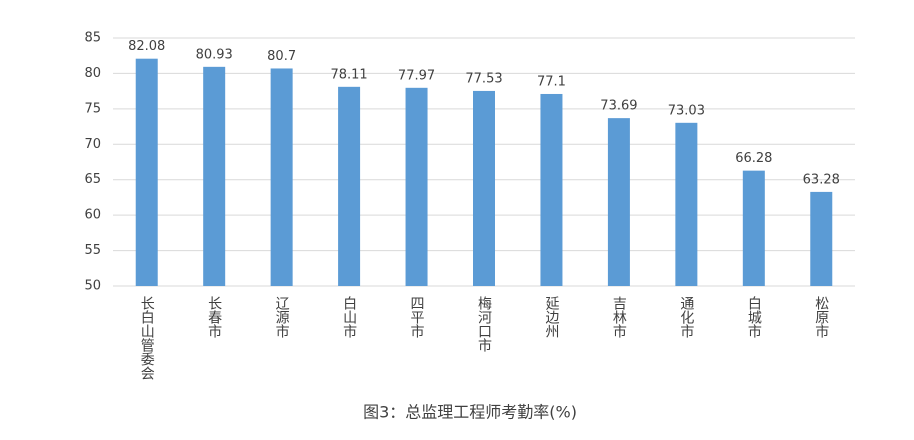 The image size is (914, 440). What do you see at coordinates (92, 286) in the screenshot?
I see `y-tick-label: 50` at bounding box center [92, 286].